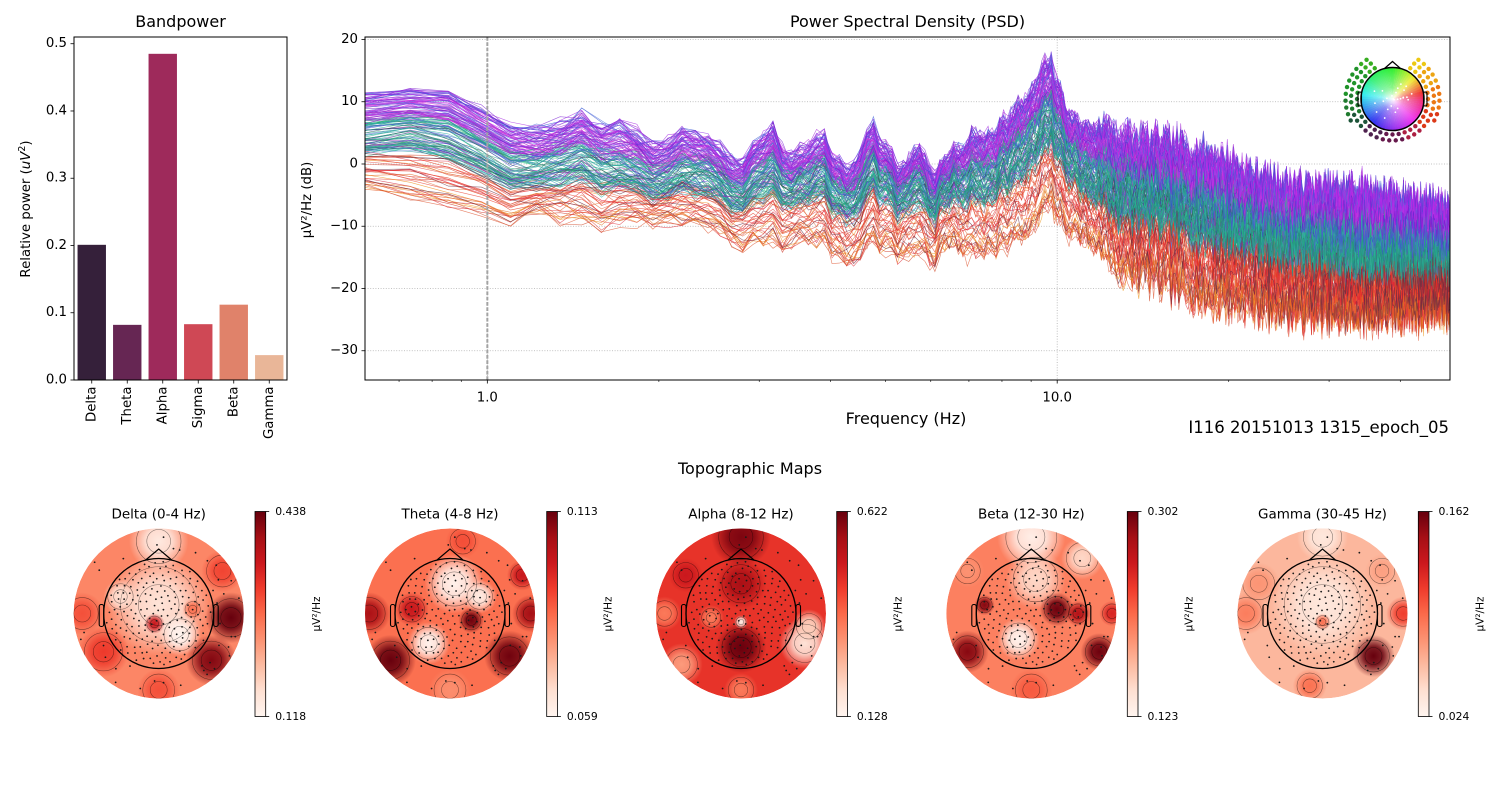 Image resolution: width=1500 pixels, height=800 pixels. What do you see at coordinates (798, 615) in the screenshot?
I see `head-right-ear` at bounding box center [798, 615].